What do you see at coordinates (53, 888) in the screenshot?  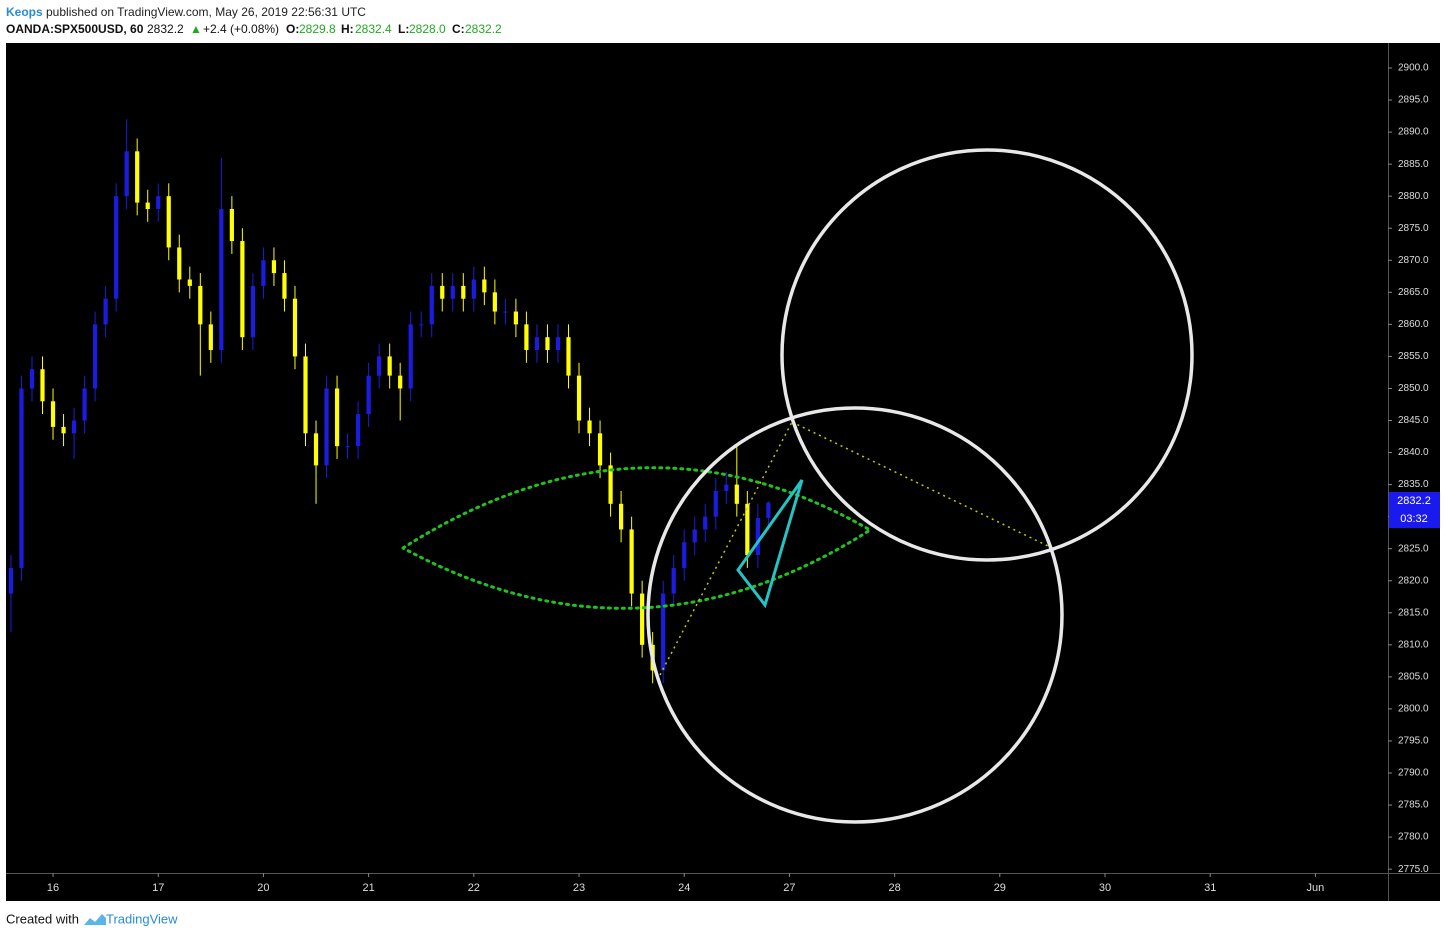 I see `x-tick-label: 16` at bounding box center [53, 888].